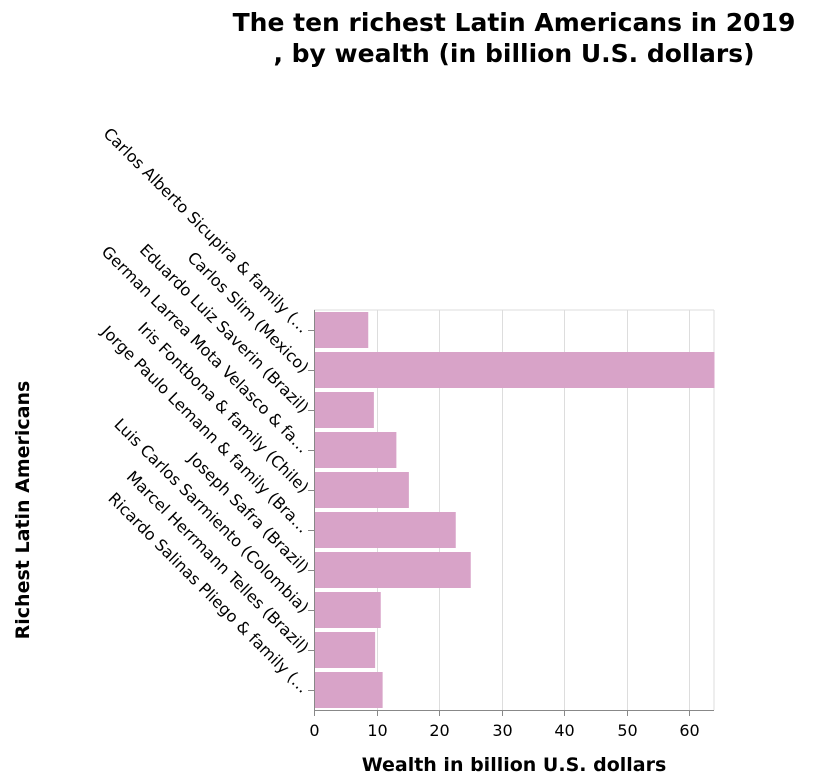 This screenshot has width=816, height=784. What do you see at coordinates (514, 22) in the screenshot?
I see `chart-title-line-1: The ten richest Latin Americans in 2019` at bounding box center [514, 22].